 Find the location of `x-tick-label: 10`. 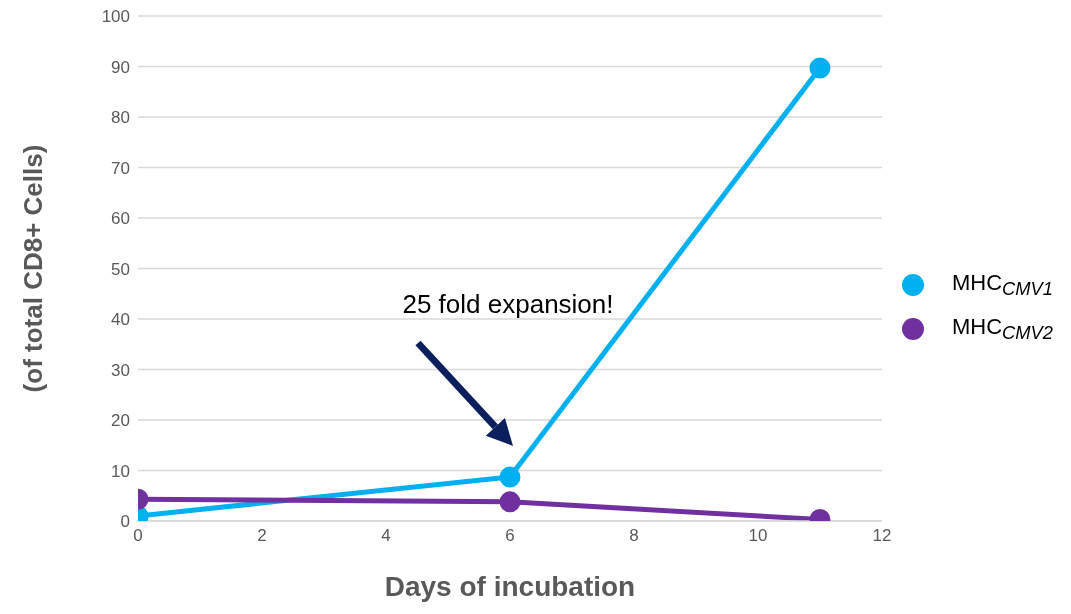

x-tick-label: 10 is located at coordinates (758, 536).